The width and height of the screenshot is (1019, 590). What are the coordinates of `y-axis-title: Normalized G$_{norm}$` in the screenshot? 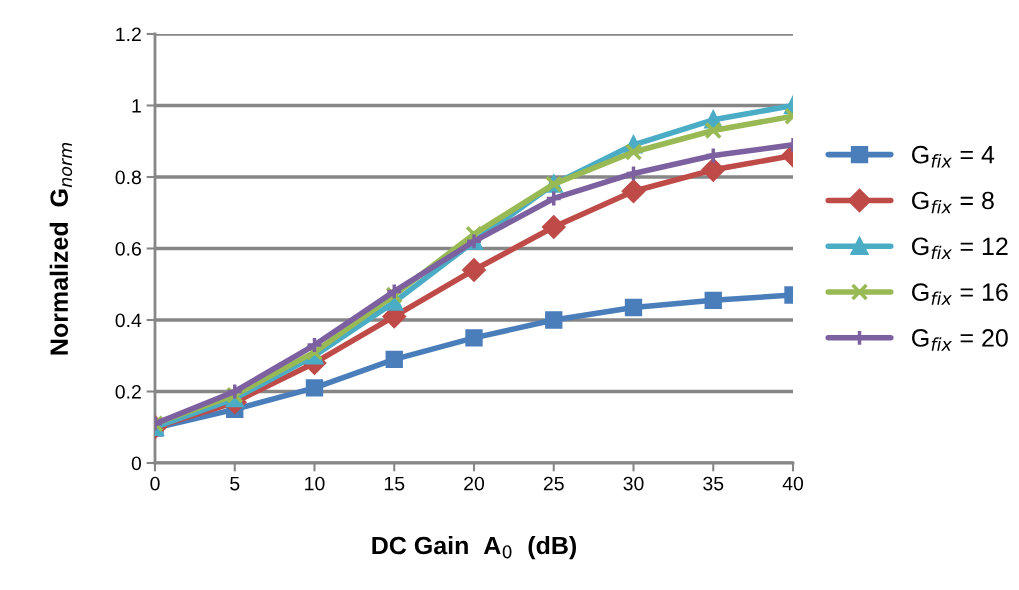 It's located at (61, 248).